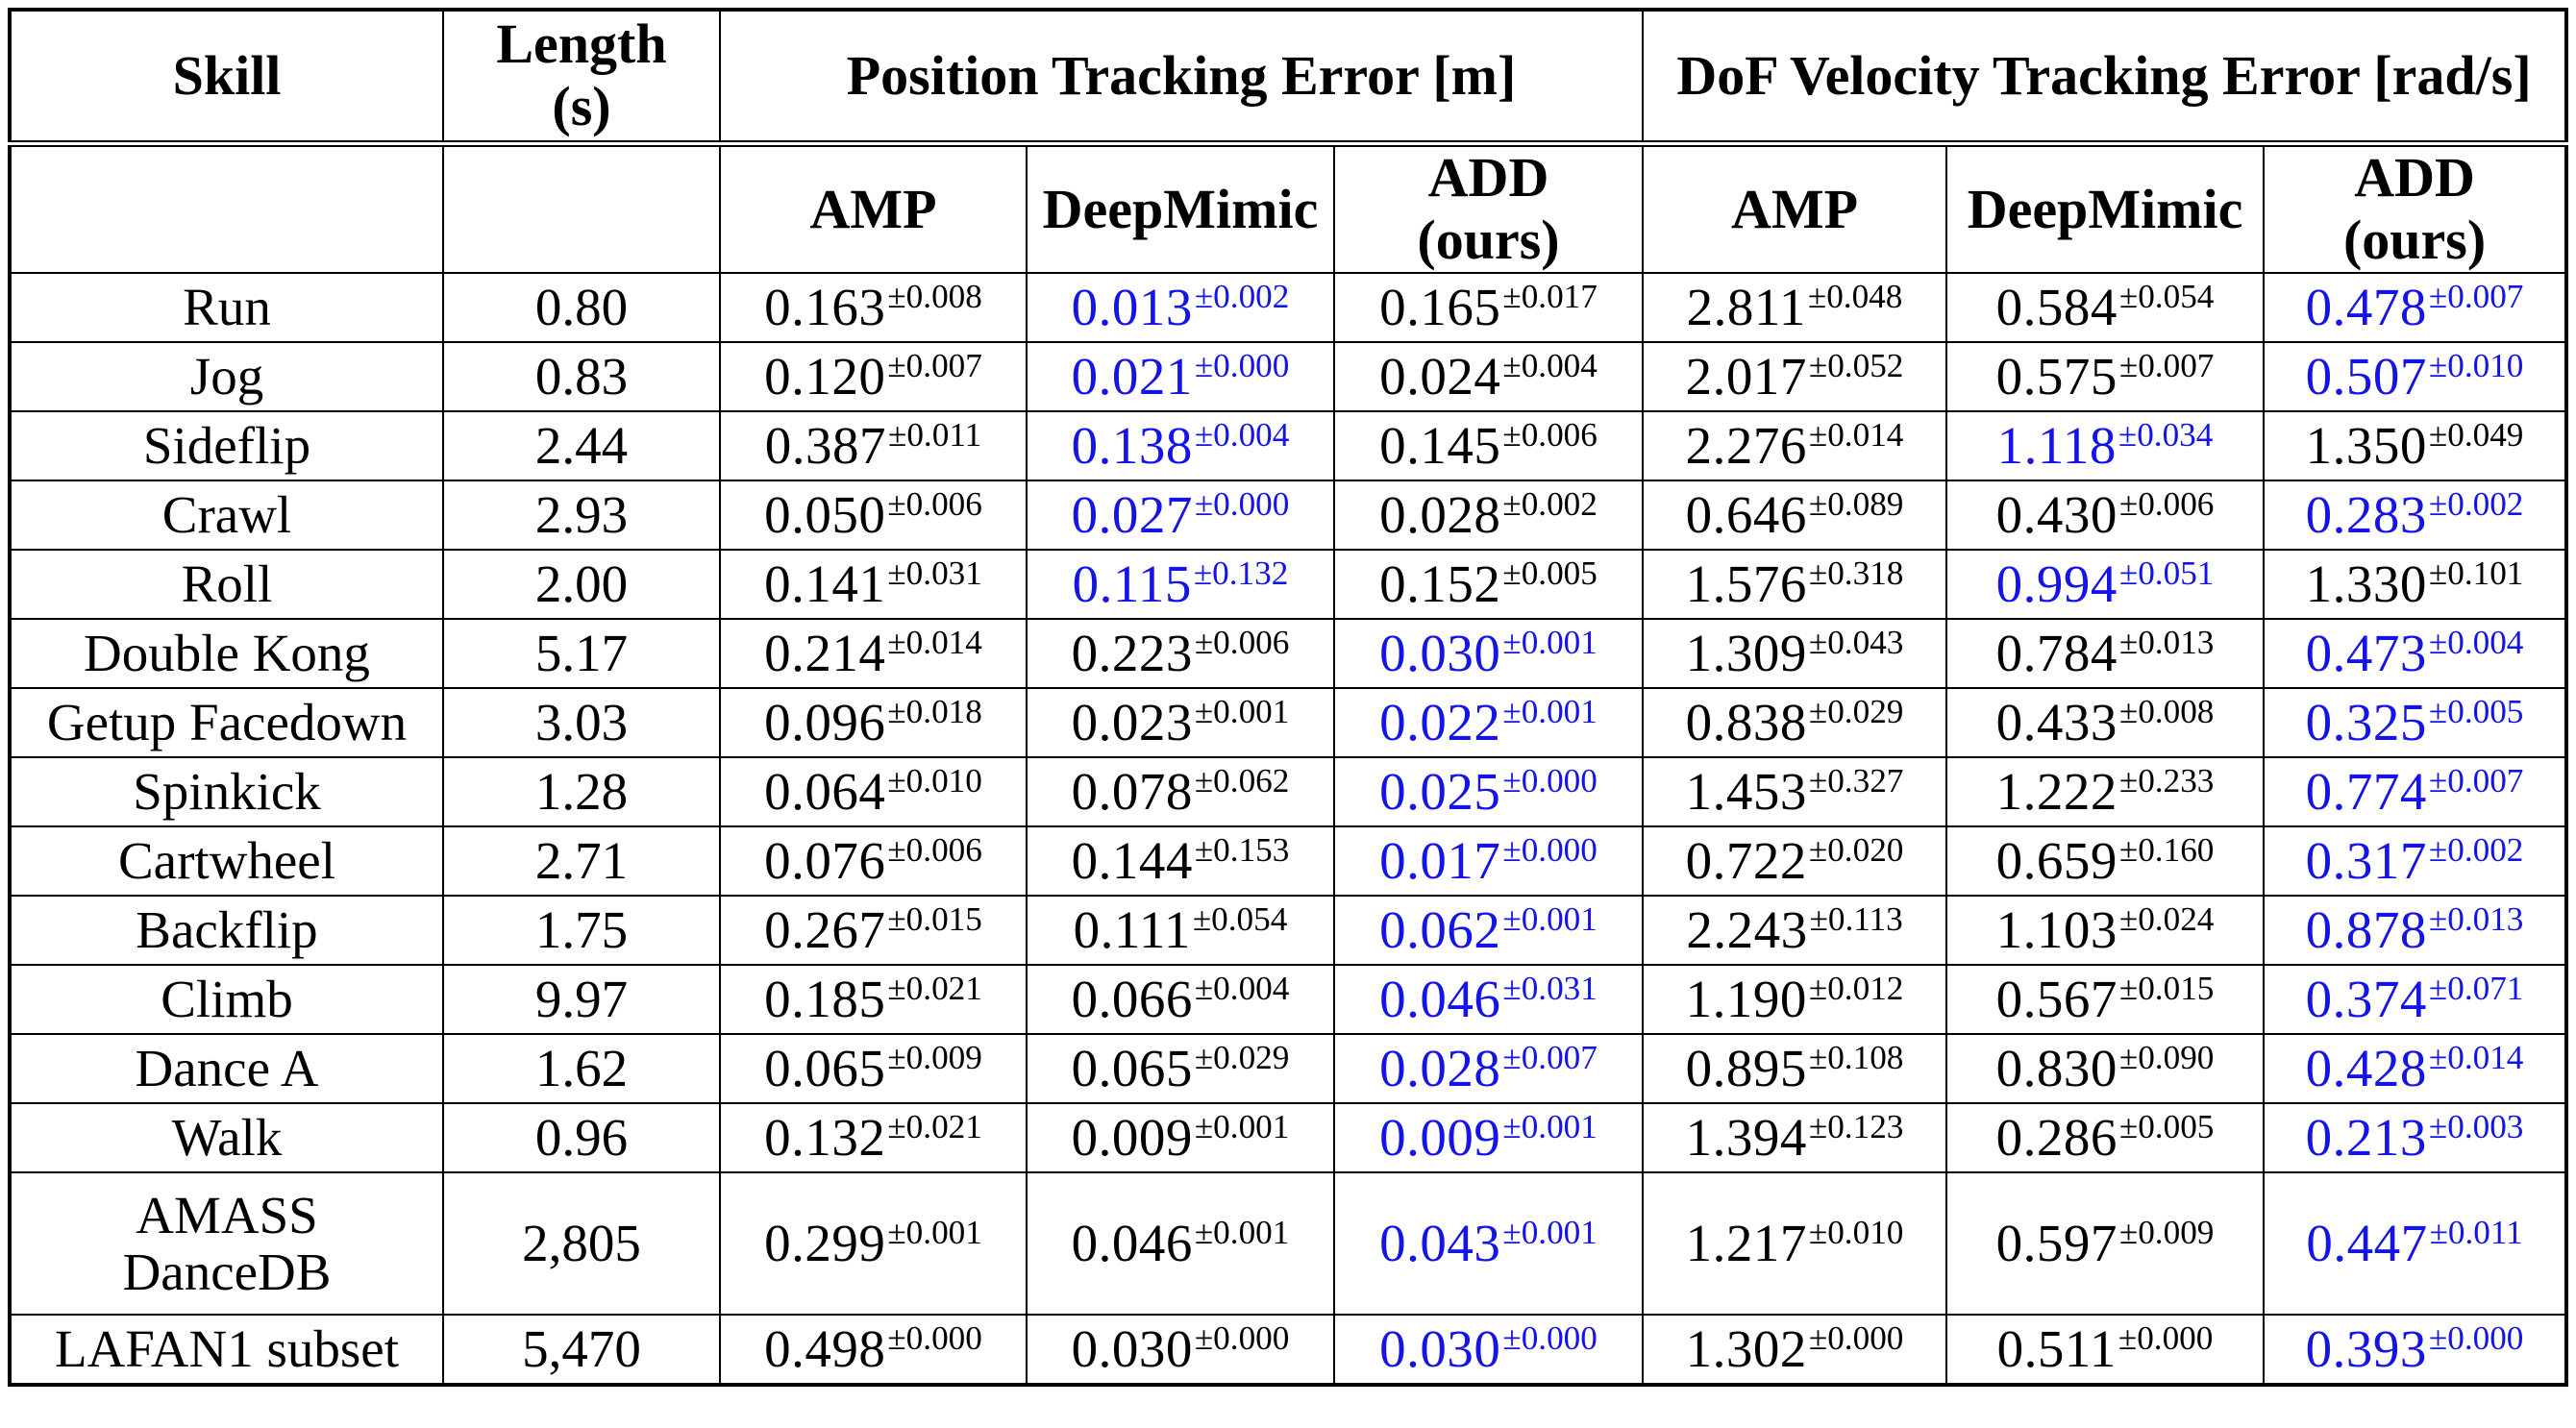  What do you see at coordinates (1180, 515) in the screenshot?
I see `cell-pos-deepmimic: 0.027±0.000` at bounding box center [1180, 515].